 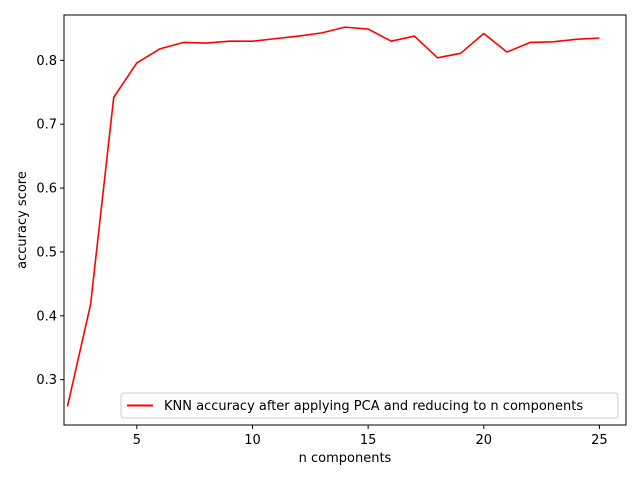 I want to click on x-tick-label: 5, so click(x=137, y=440).